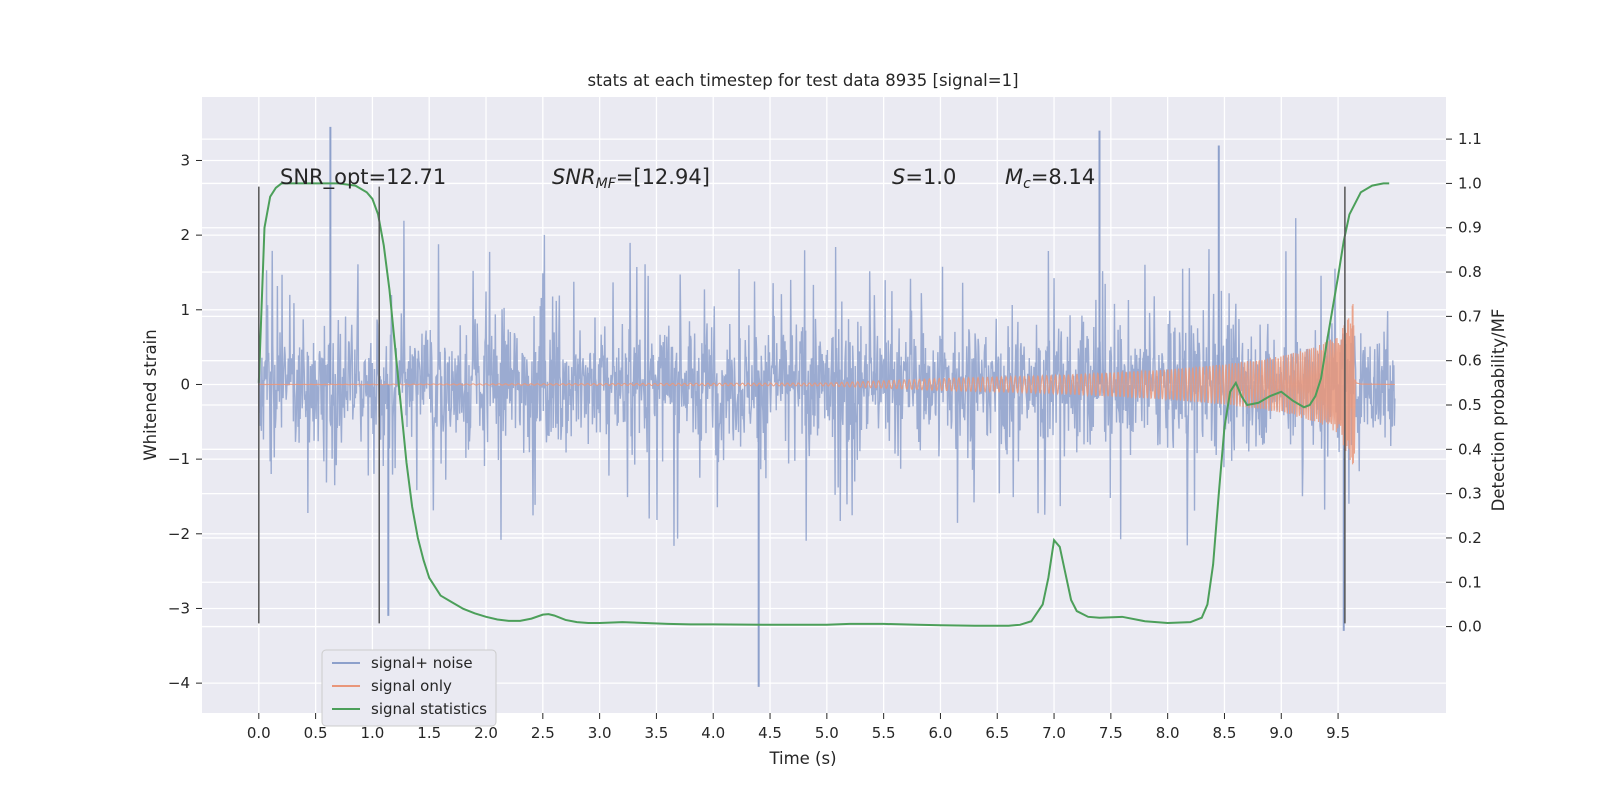 The width and height of the screenshot is (1600, 800). What do you see at coordinates (1470, 627) in the screenshot?
I see `y2-tick-label: 0.0` at bounding box center [1470, 627].